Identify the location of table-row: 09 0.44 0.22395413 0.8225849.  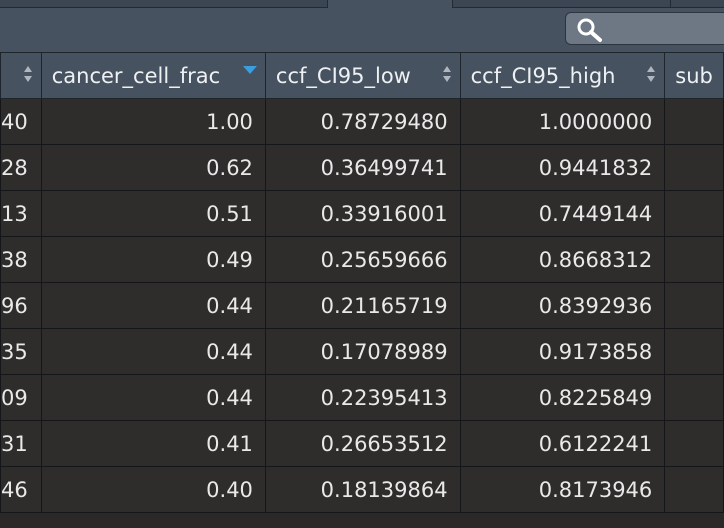
(362, 397).